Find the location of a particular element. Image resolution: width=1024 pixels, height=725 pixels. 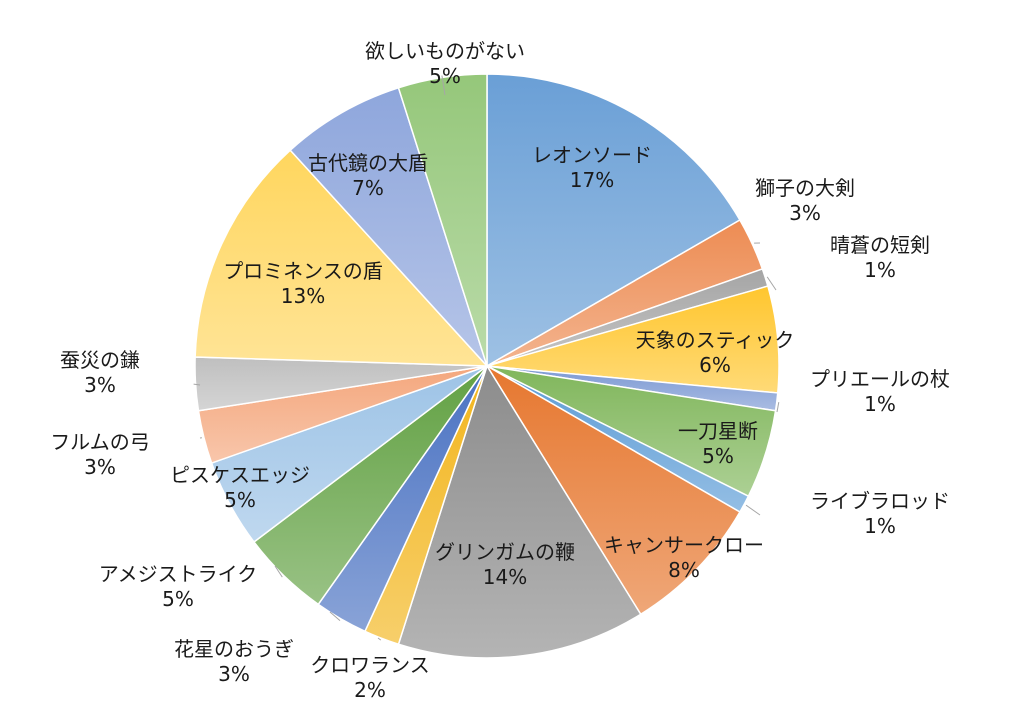

slice-label: ライブラロッド 1% is located at coordinates (880, 513).